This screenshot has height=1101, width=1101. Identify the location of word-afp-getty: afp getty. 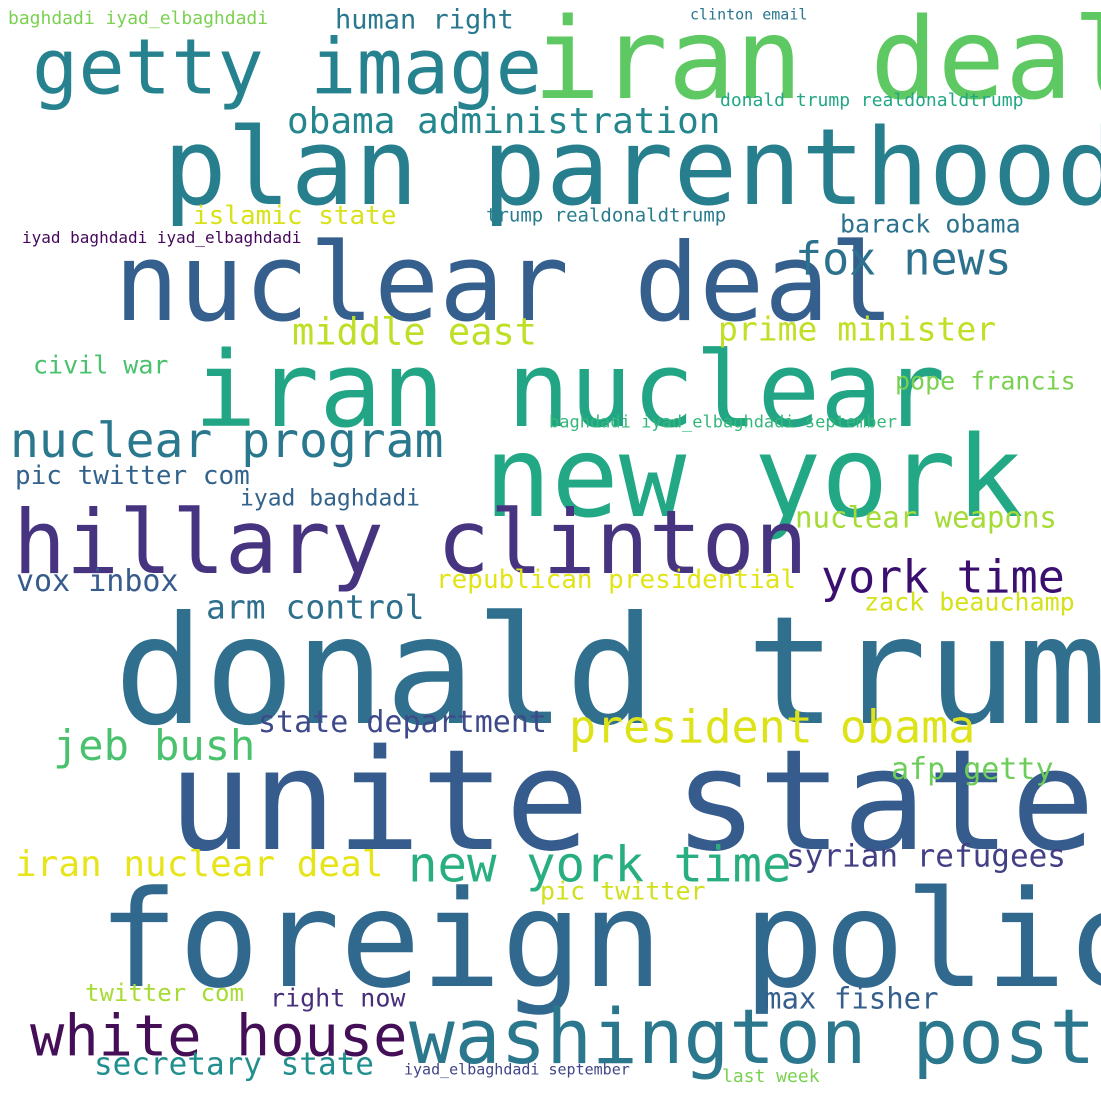
(972, 769).